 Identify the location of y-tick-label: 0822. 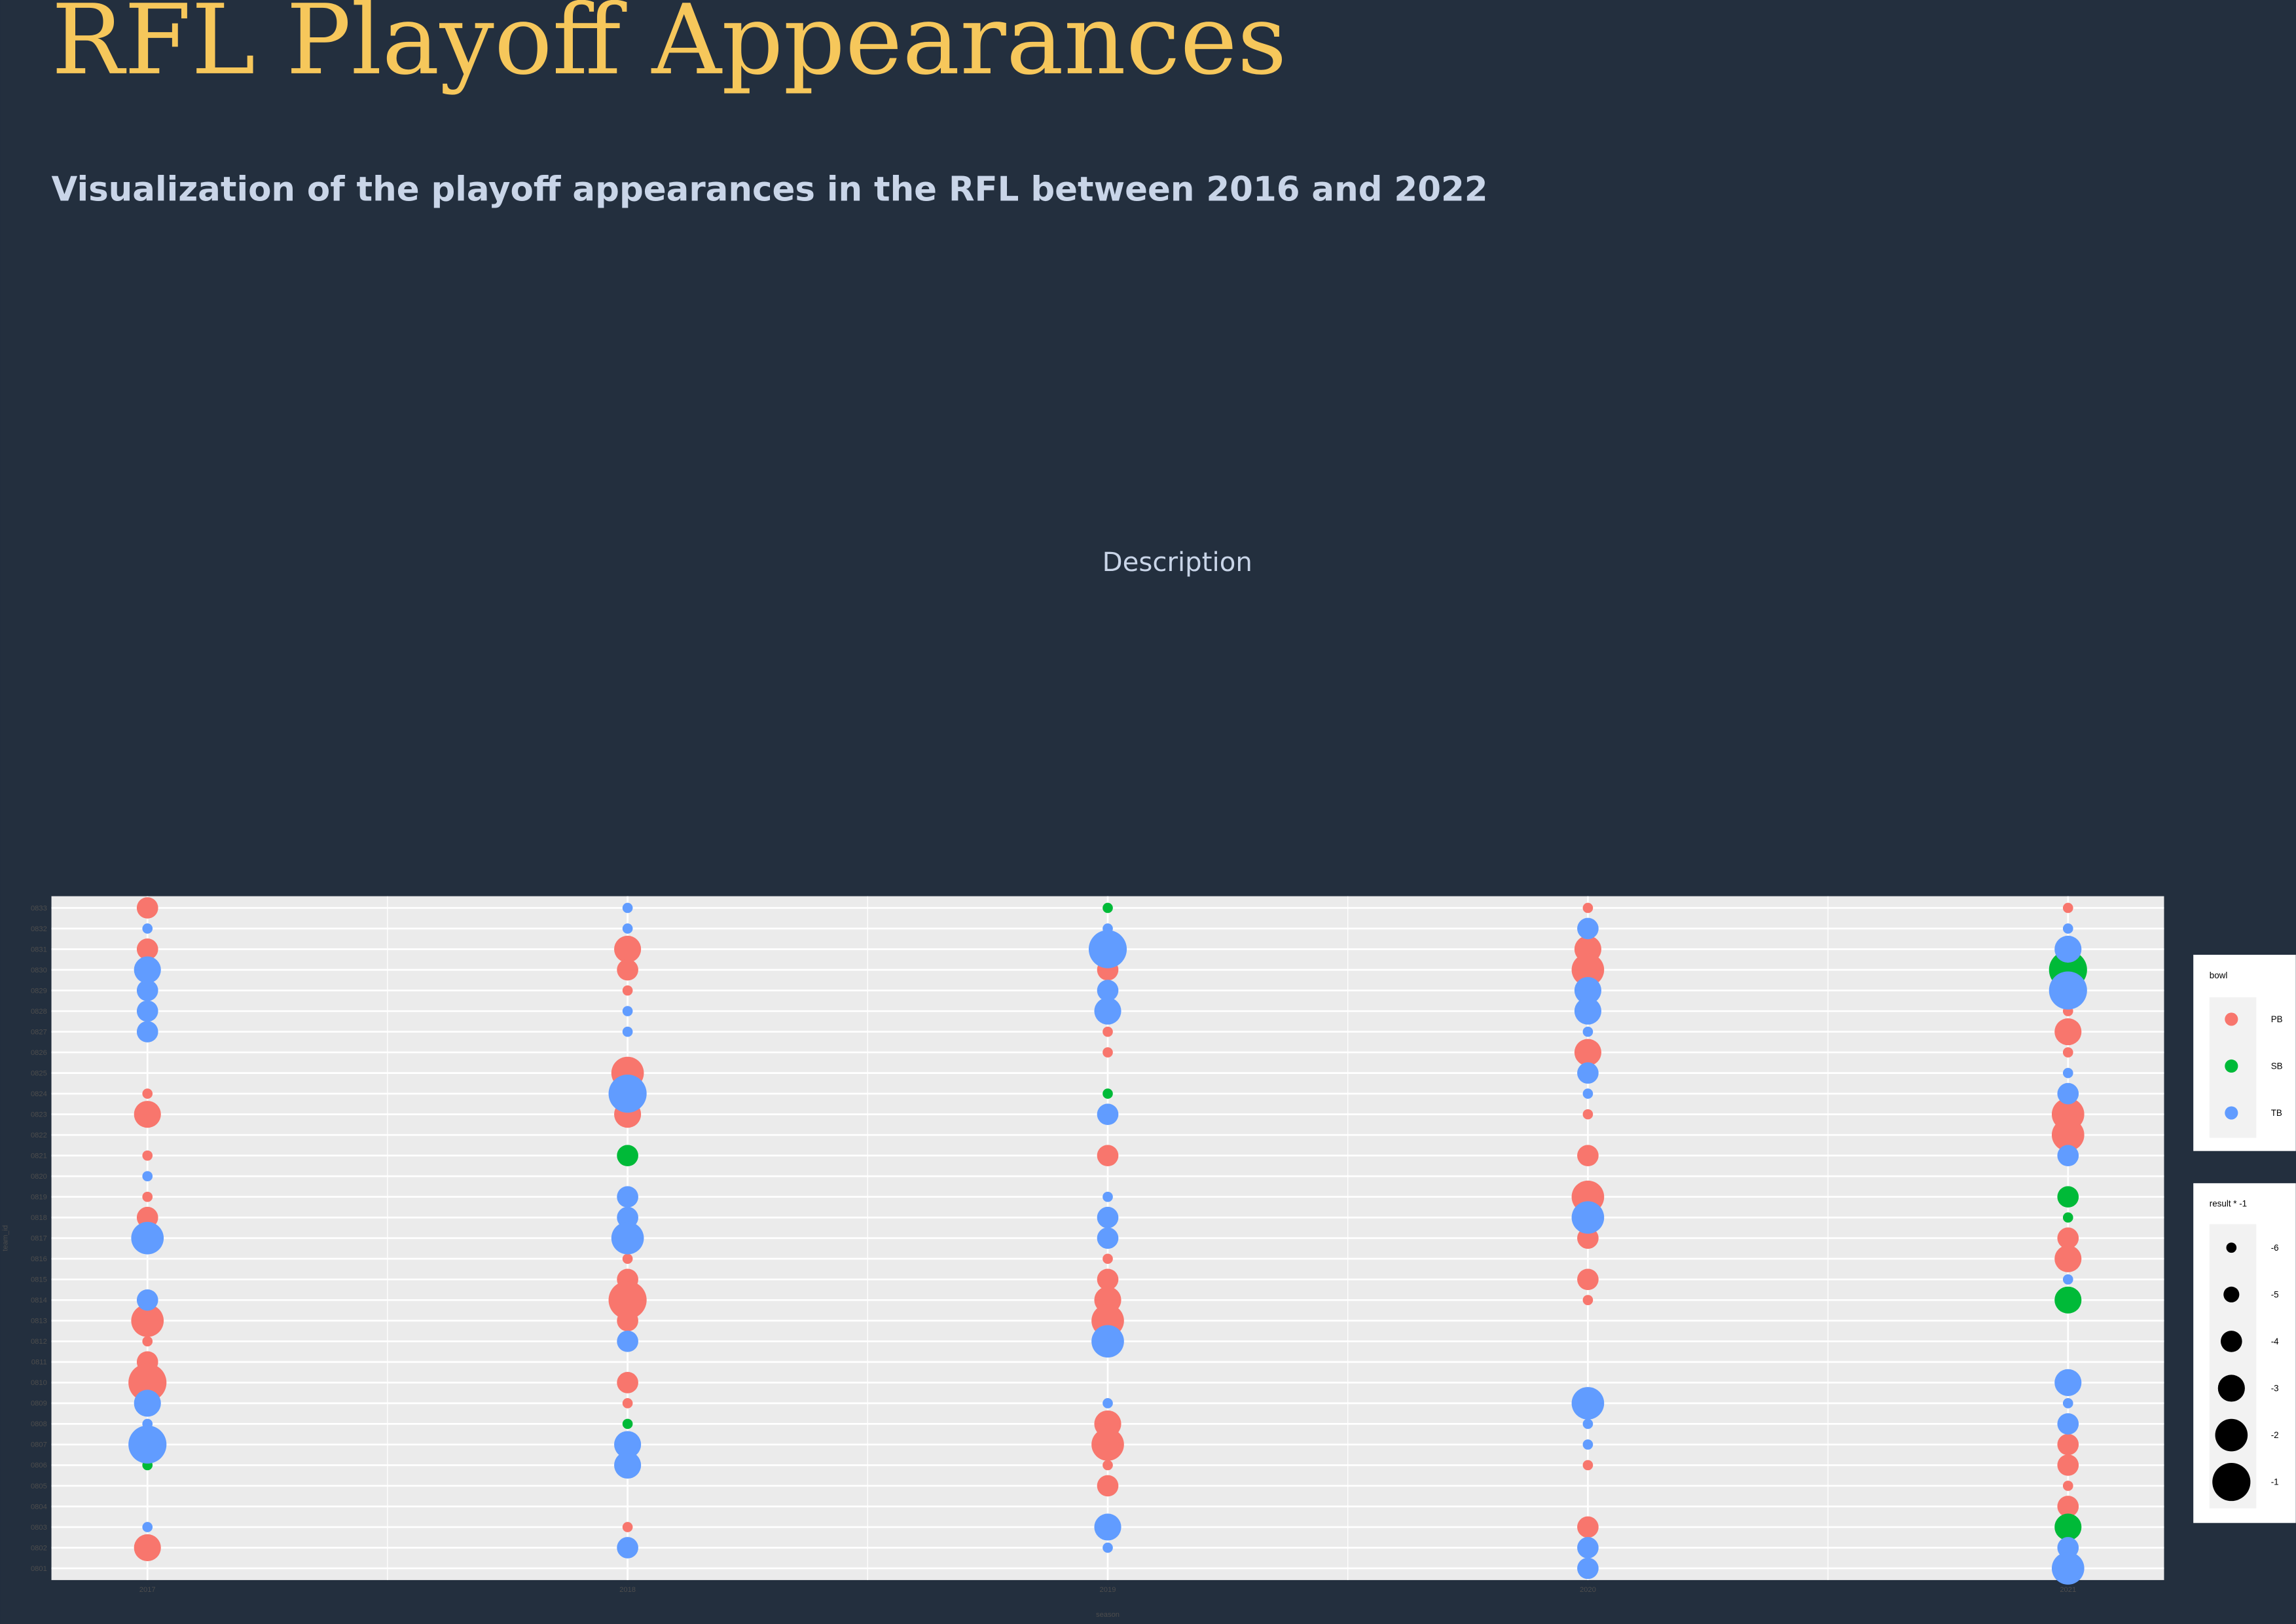
(39, 1135).